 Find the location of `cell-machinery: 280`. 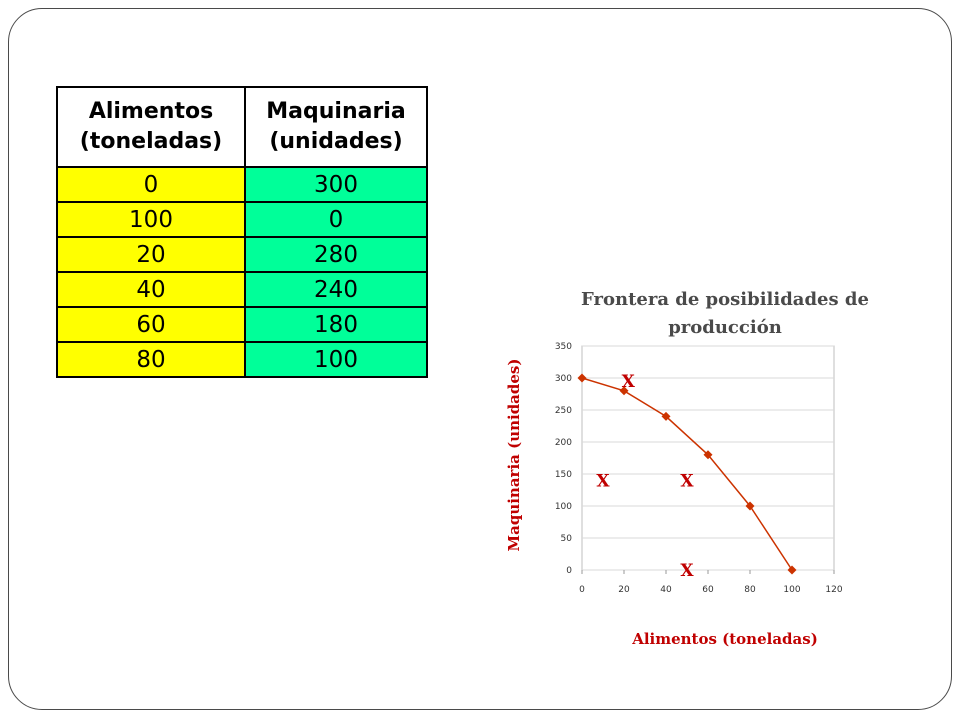

cell-machinery: 280 is located at coordinates (336, 254).